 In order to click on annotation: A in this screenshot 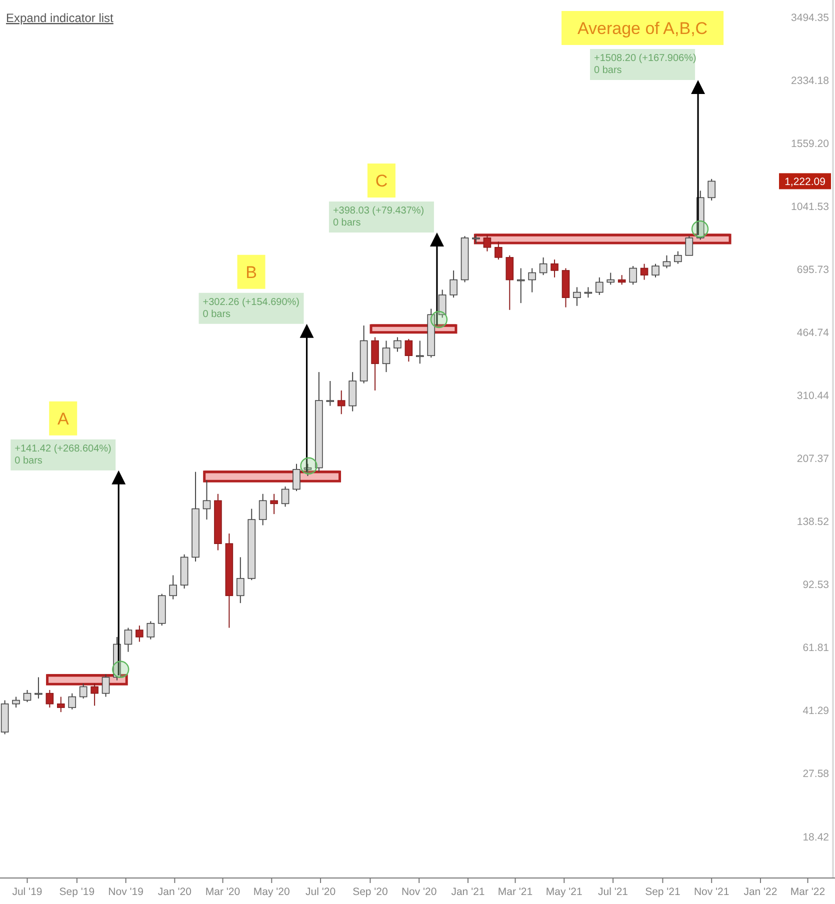, I will do `click(63, 418)`.